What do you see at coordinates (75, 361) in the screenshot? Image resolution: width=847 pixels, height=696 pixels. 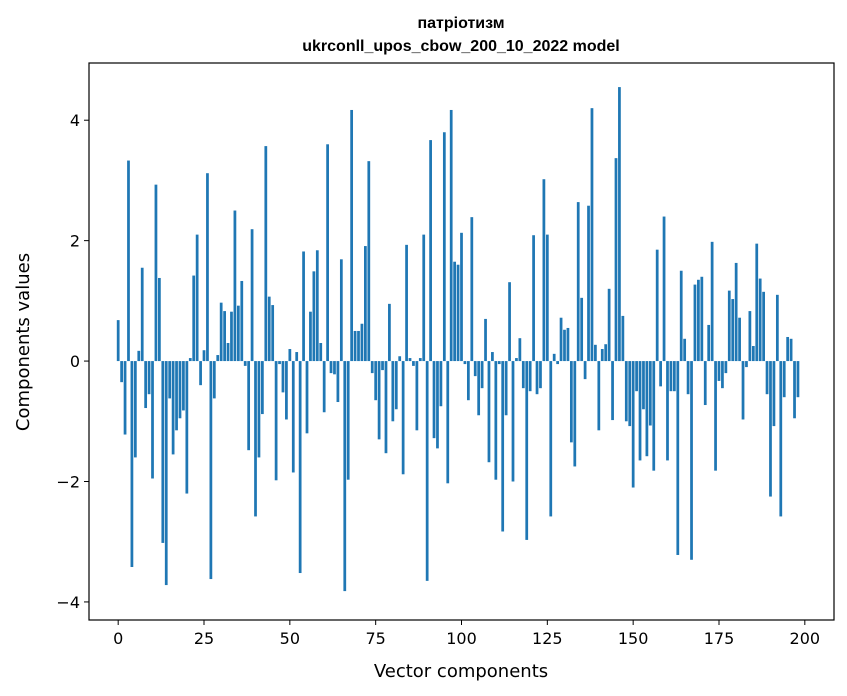 I see `y-tick-label: 0` at bounding box center [75, 361].